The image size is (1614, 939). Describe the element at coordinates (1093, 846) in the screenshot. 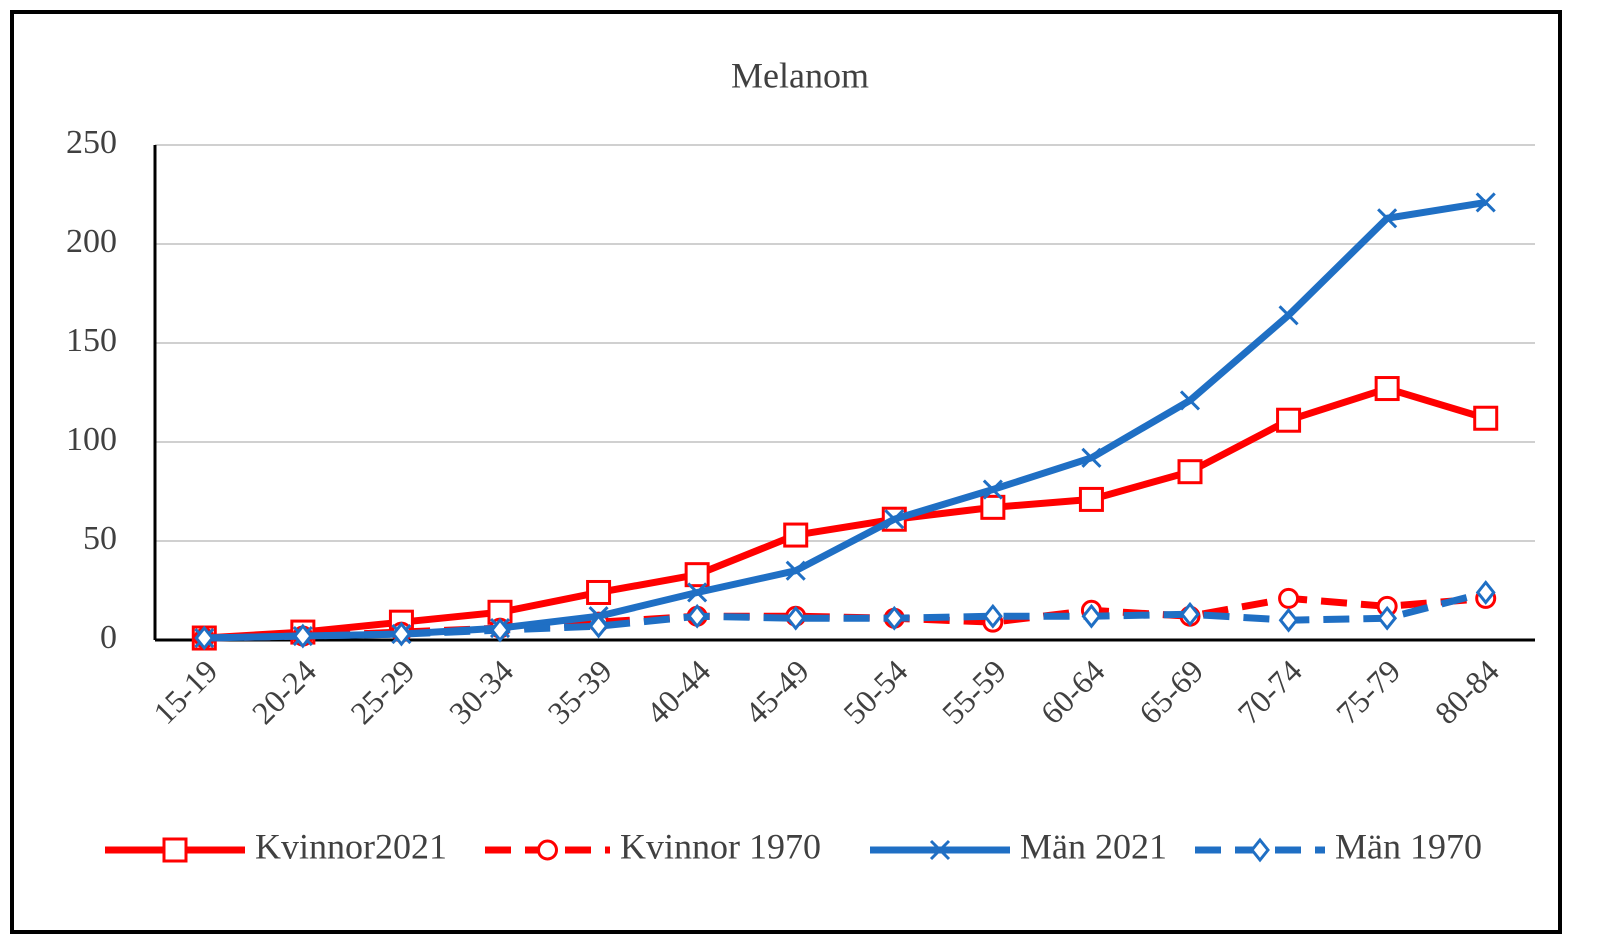

I see `legend-label: Män 2021` at that location.